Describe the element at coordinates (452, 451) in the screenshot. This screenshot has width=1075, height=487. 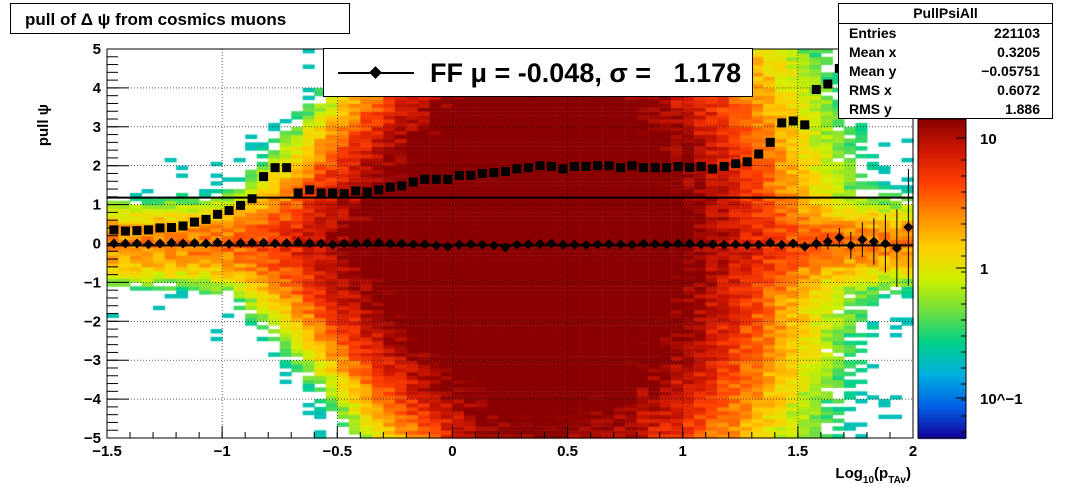
I see `x-tick-label: 0` at that location.